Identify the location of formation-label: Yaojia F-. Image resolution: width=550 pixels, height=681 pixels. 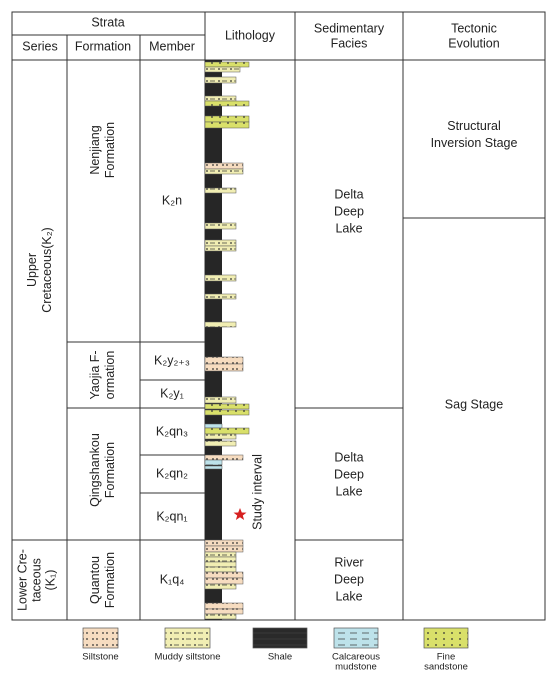
(95, 374).